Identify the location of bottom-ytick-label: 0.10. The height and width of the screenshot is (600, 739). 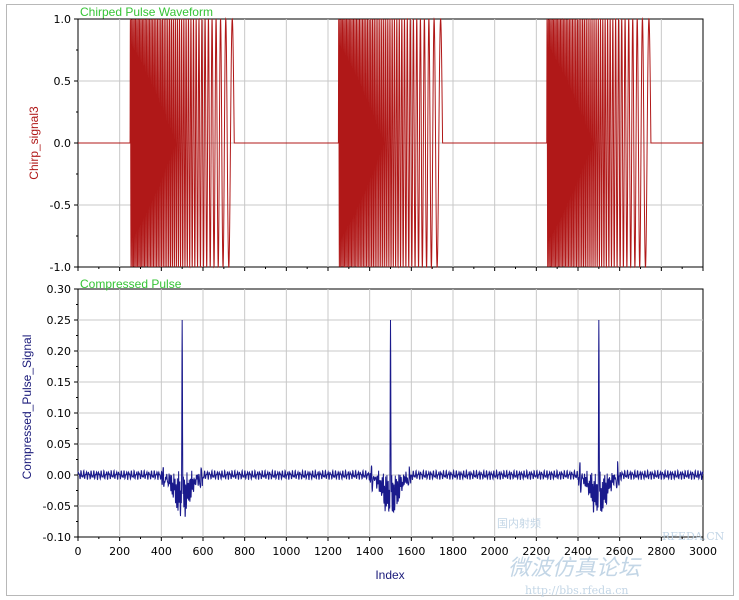
(59, 413).